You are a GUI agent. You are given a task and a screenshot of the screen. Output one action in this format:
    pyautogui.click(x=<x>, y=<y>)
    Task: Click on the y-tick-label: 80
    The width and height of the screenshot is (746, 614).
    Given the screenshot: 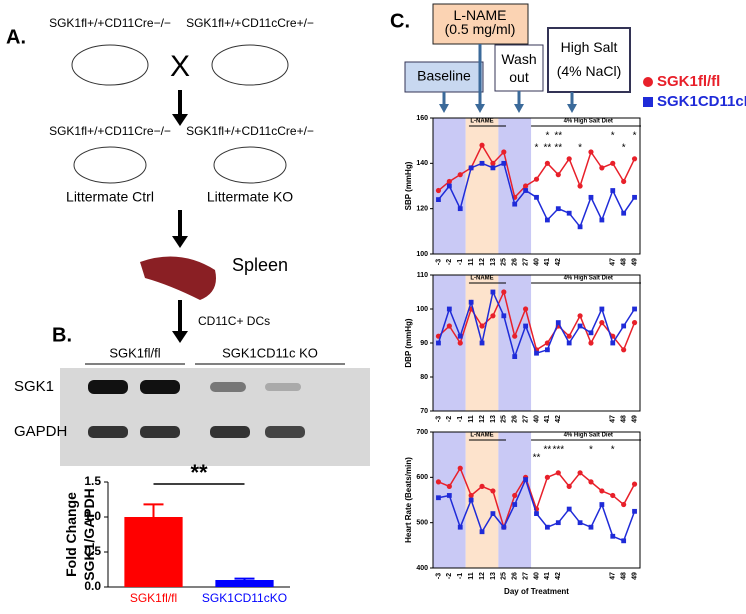 What is the action you would take?
    pyautogui.click(x=424, y=377)
    